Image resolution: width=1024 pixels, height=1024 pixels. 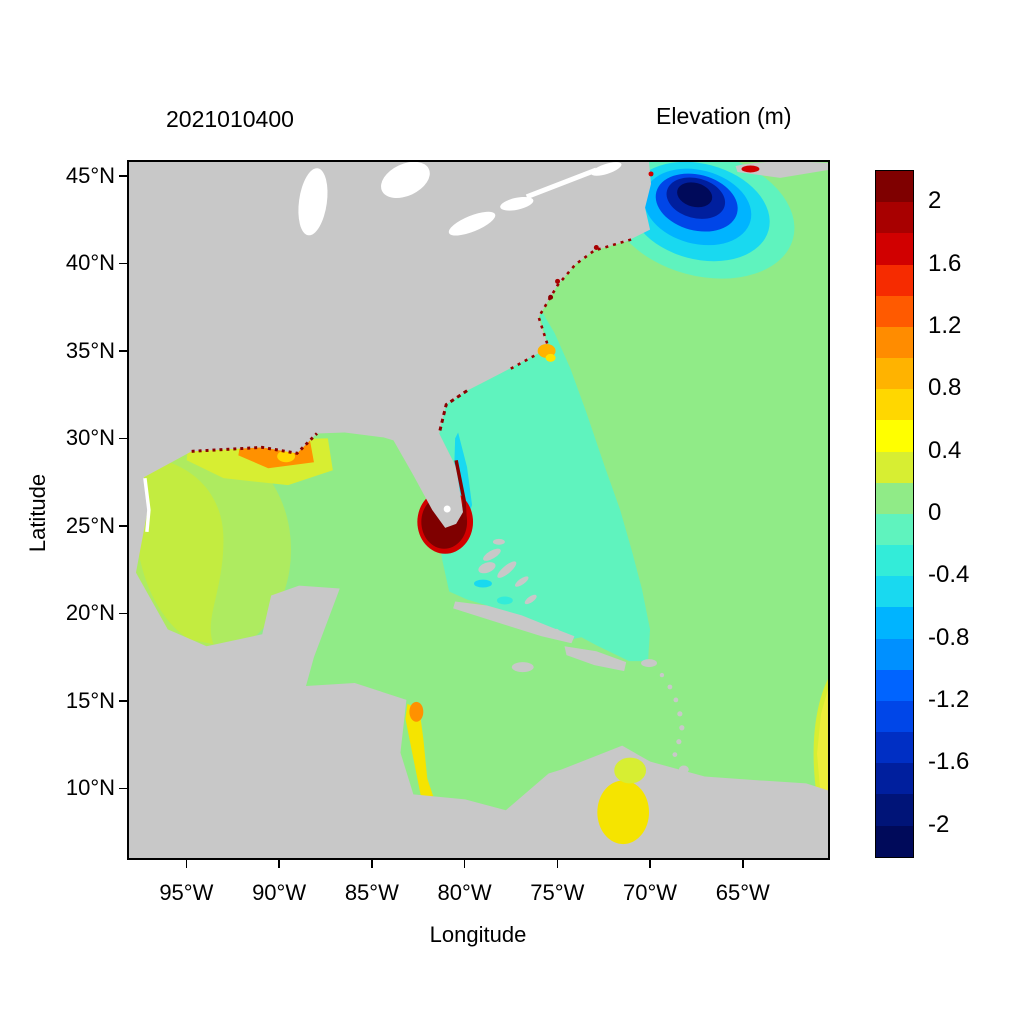 What do you see at coordinates (90, 613) in the screenshot?
I see `y-tick-label: 20°N` at bounding box center [90, 613].